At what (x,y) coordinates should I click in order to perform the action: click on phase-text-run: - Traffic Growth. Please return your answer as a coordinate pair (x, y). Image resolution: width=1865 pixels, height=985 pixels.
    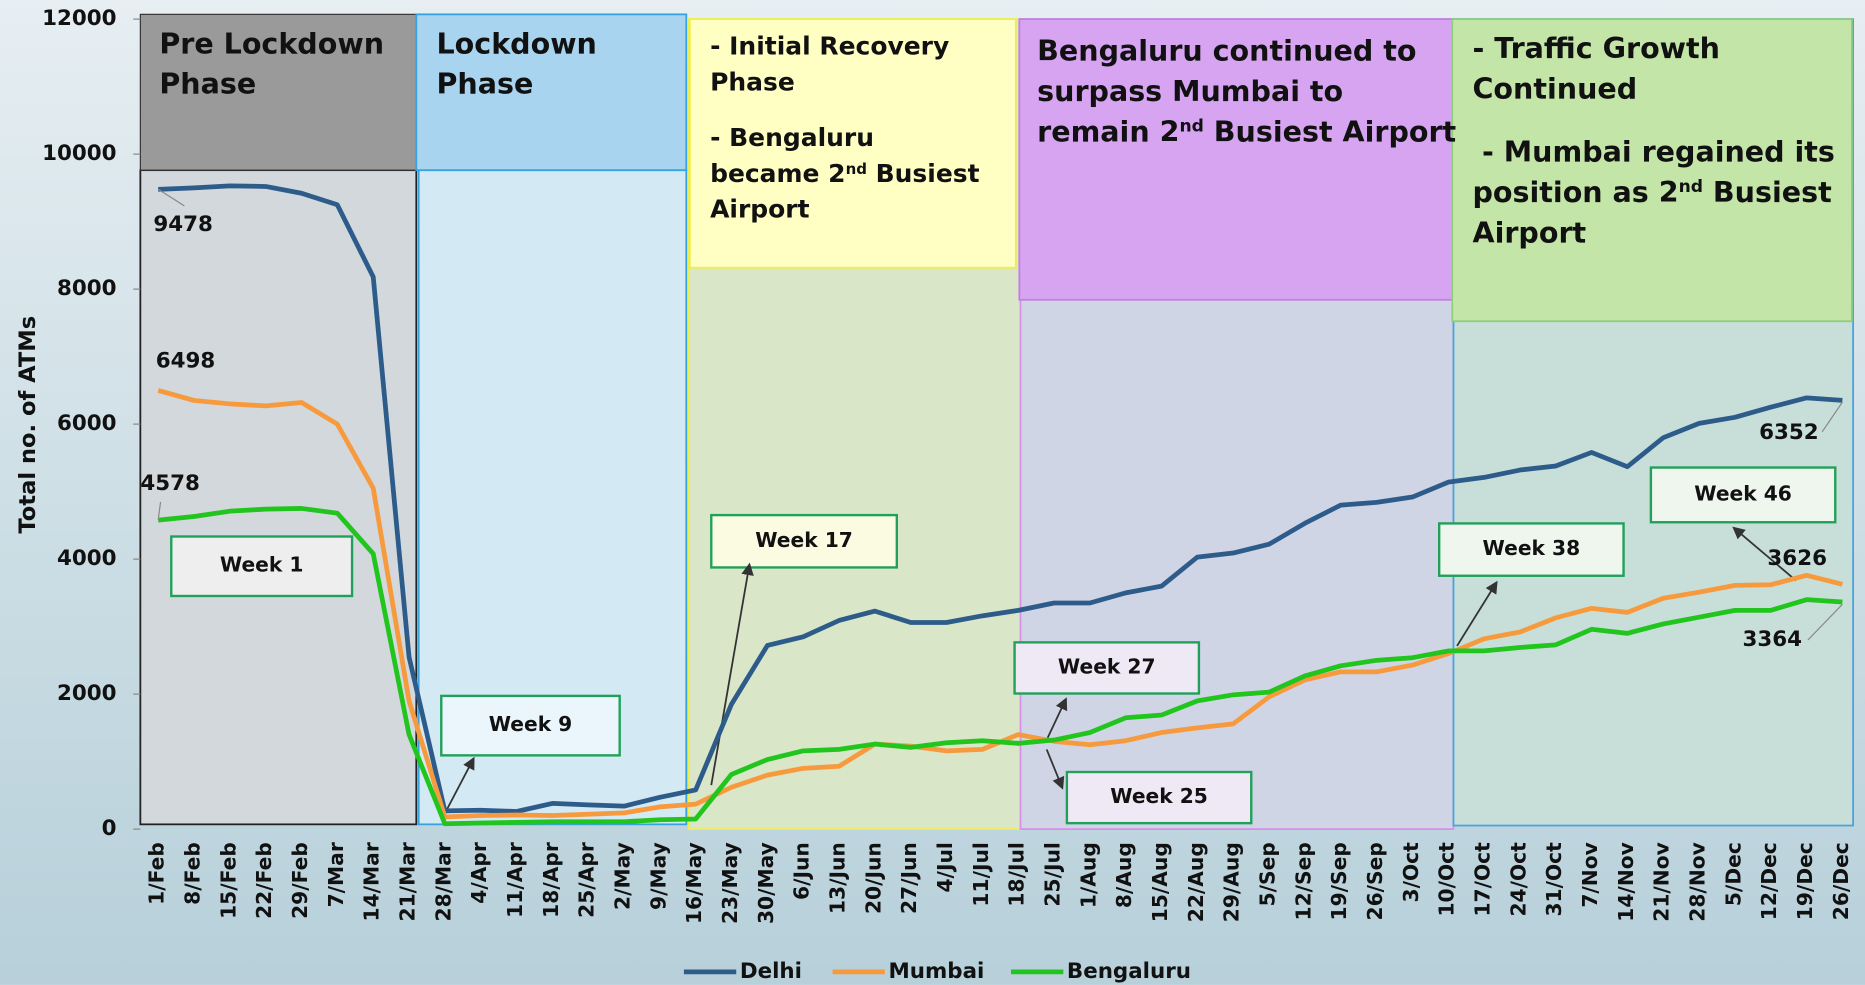
    Looking at the image, I should click on (1596, 48).